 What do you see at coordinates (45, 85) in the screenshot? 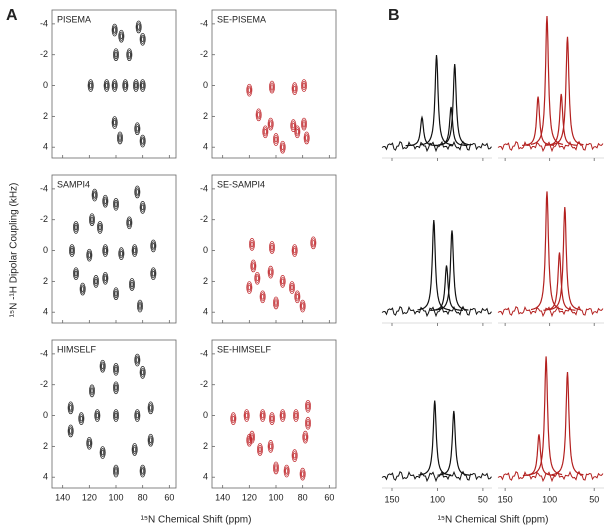
I see `y-tick-label: 0` at bounding box center [45, 85].